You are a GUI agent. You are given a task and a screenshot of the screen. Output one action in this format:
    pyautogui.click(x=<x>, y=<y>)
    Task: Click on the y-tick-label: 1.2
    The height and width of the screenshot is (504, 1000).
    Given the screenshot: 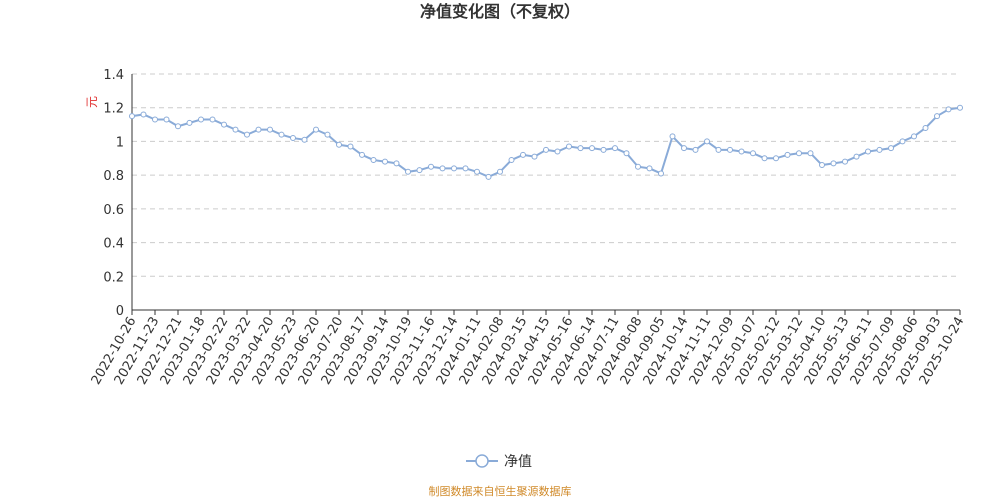 What is the action you would take?
    pyautogui.click(x=113, y=109)
    